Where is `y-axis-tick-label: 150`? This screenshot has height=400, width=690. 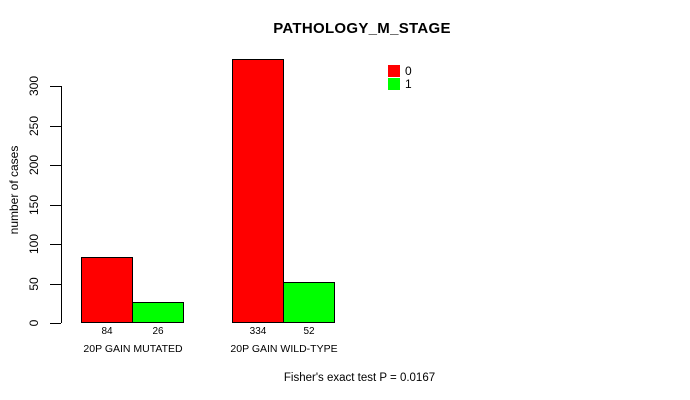
y-axis-tick-label: 150 is located at coordinates (34, 205).